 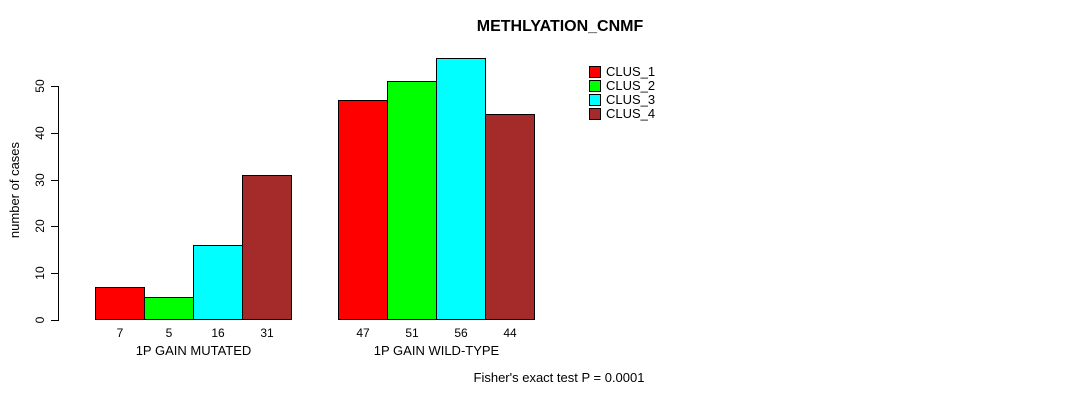 I want to click on group-label: 1P GAIN MUTATED, so click(x=193, y=350).